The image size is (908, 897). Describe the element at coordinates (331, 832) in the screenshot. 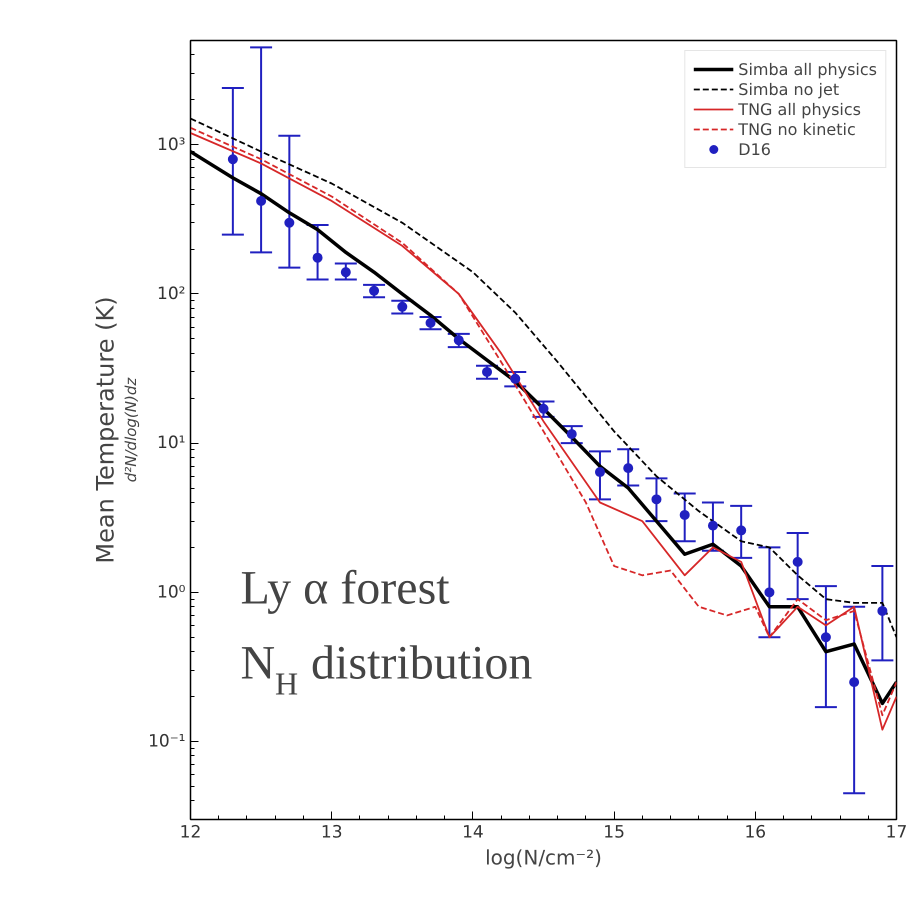

I see `x-tick-label: 13` at that location.